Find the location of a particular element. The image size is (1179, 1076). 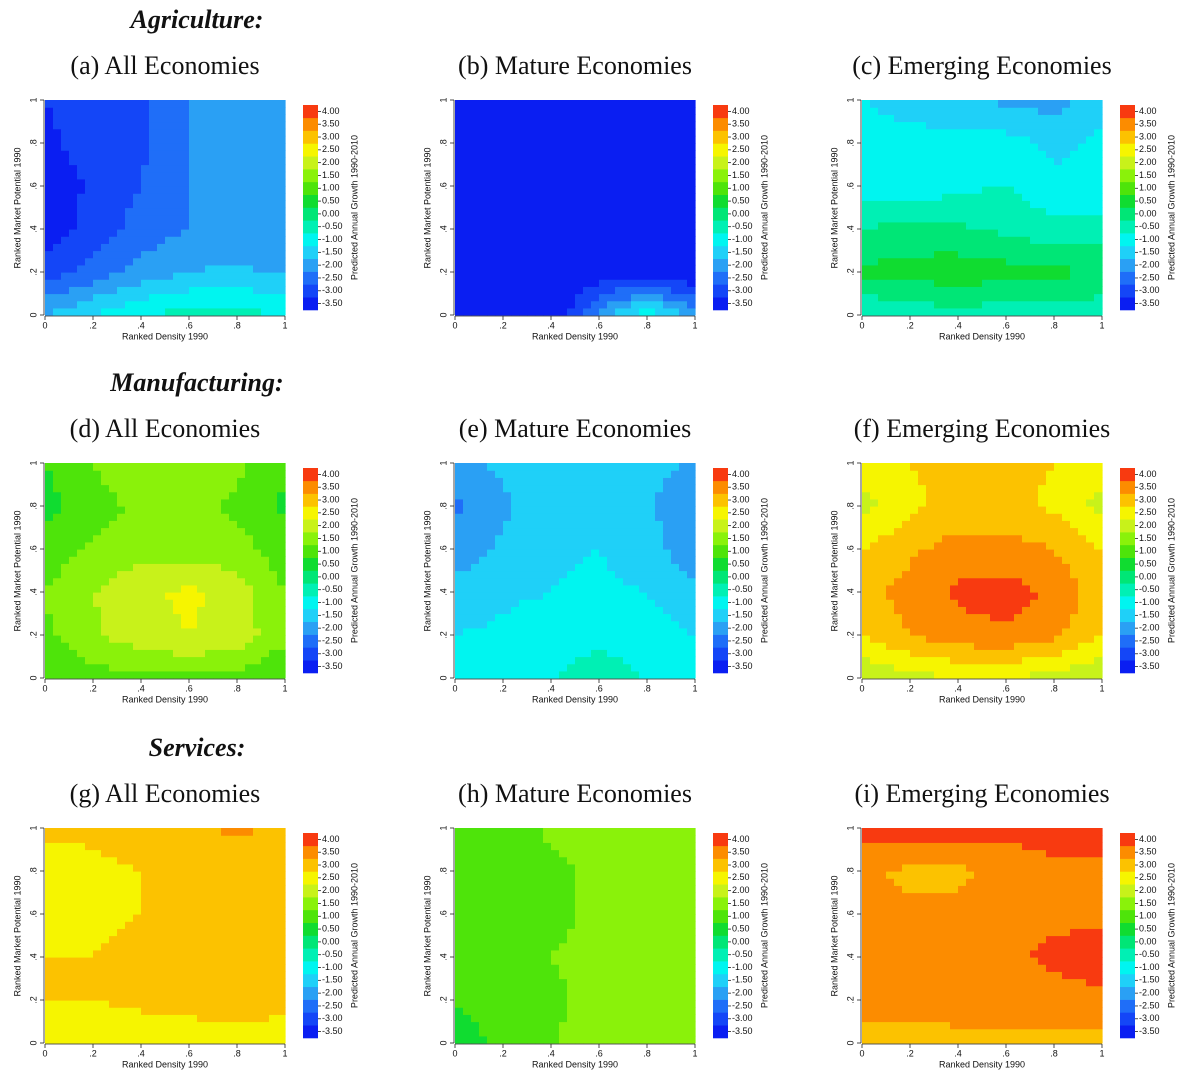

x-tick-label: 1 is located at coordinates (284, 325).